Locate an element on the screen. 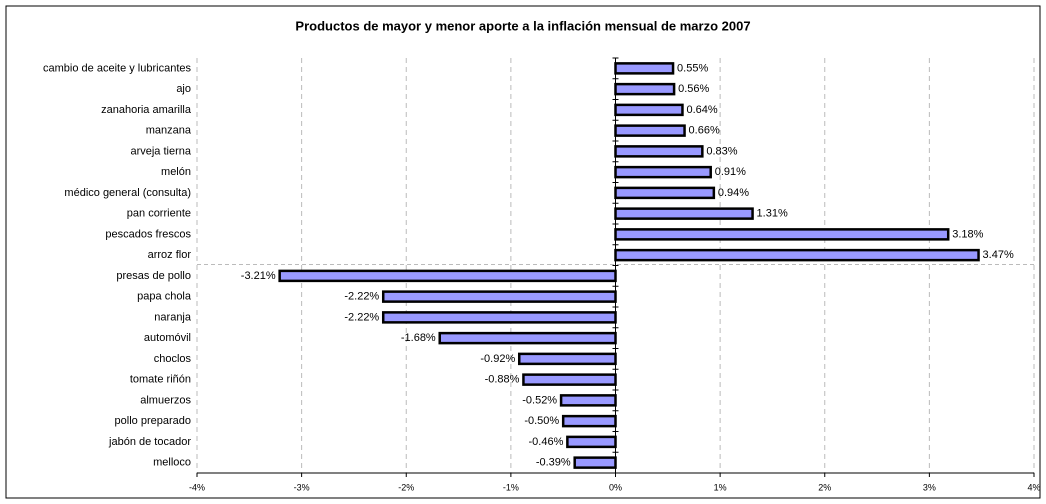 The height and width of the screenshot is (504, 1046). y-tick-label: manzana is located at coordinates (169, 131).